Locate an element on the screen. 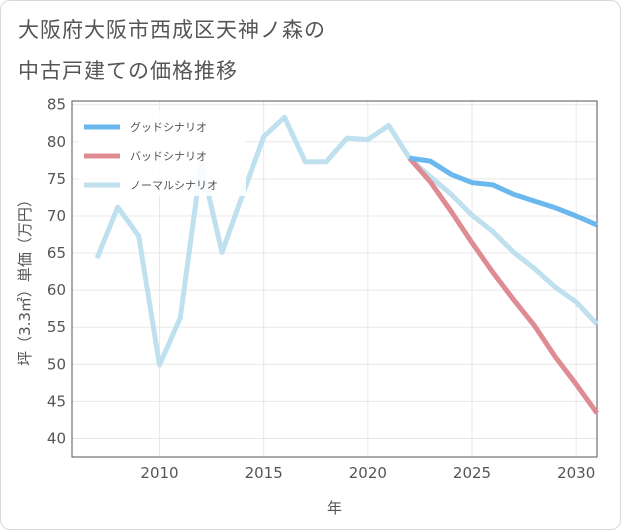 The height and width of the screenshot is (530, 621). x-tick-label: 2015 is located at coordinates (264, 473).